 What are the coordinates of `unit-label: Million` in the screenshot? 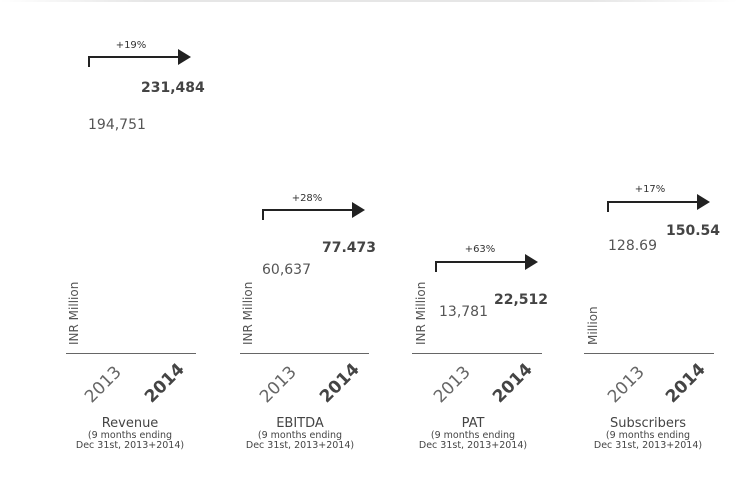 It's located at (593, 325).